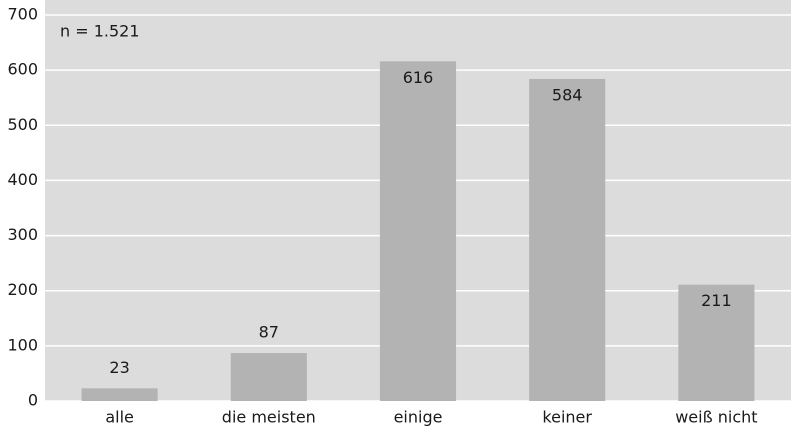 The height and width of the screenshot is (429, 791). Describe the element at coordinates (33, 400) in the screenshot. I see `y-tick-label: 0` at that location.